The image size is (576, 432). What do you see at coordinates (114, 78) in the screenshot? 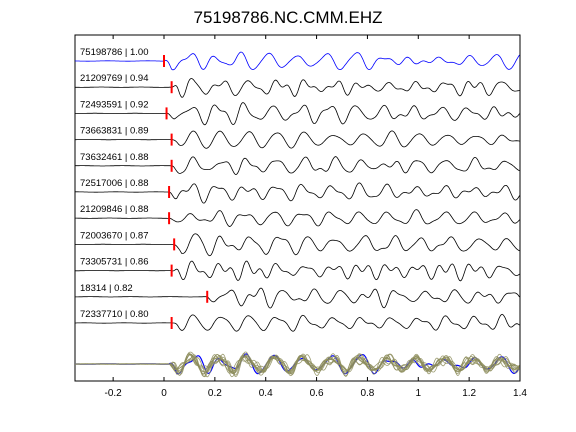
I see `trace-label: 21209769 | 0.94` at bounding box center [114, 78].